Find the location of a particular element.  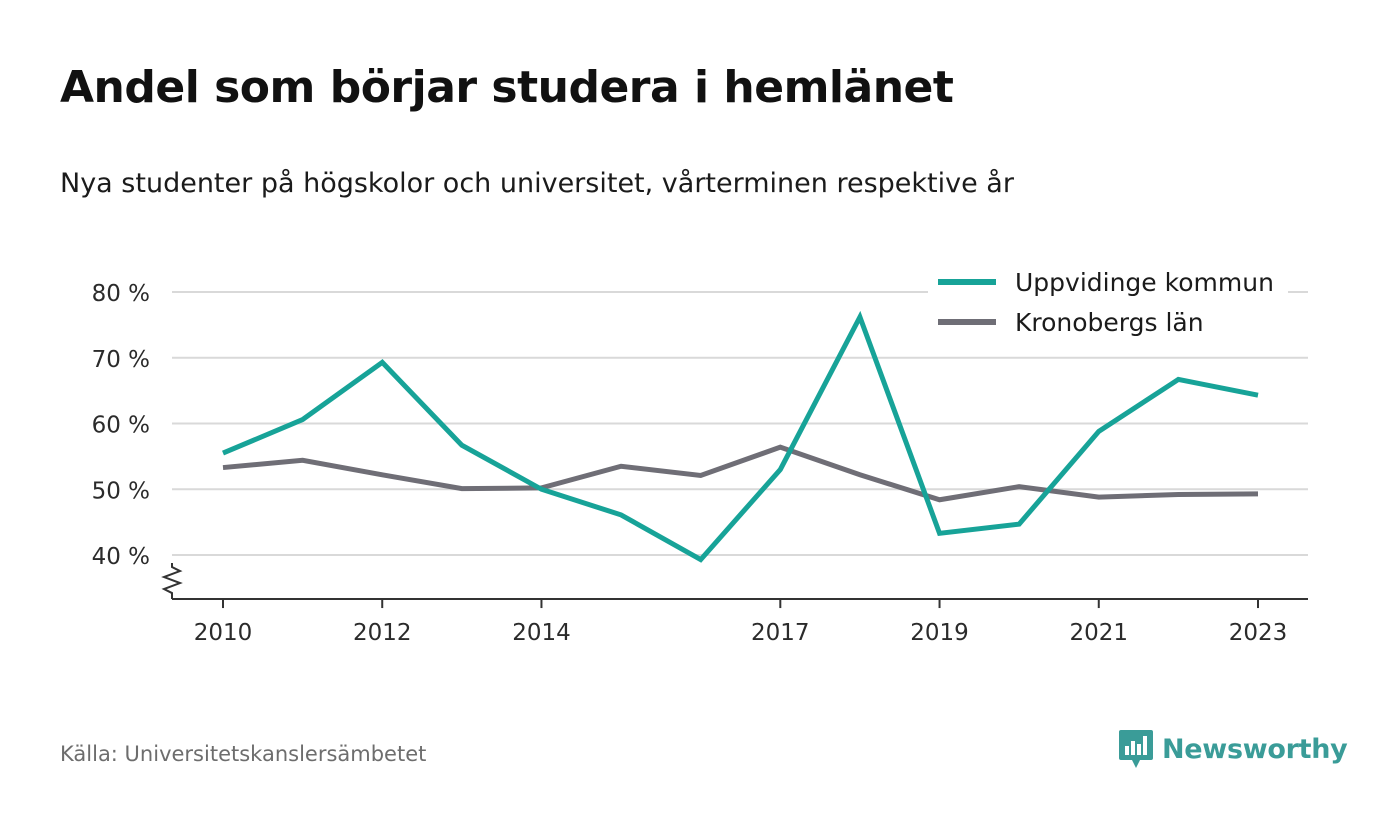

chart-title: Andel som börjar studera i hemlänet is located at coordinates (507, 87).